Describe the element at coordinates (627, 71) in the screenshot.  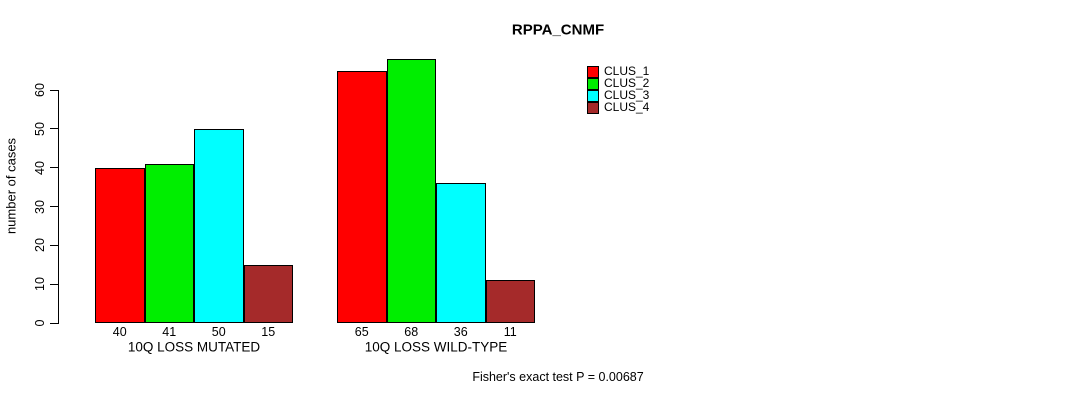
I see `legend-label: CLUS_1` at that location.